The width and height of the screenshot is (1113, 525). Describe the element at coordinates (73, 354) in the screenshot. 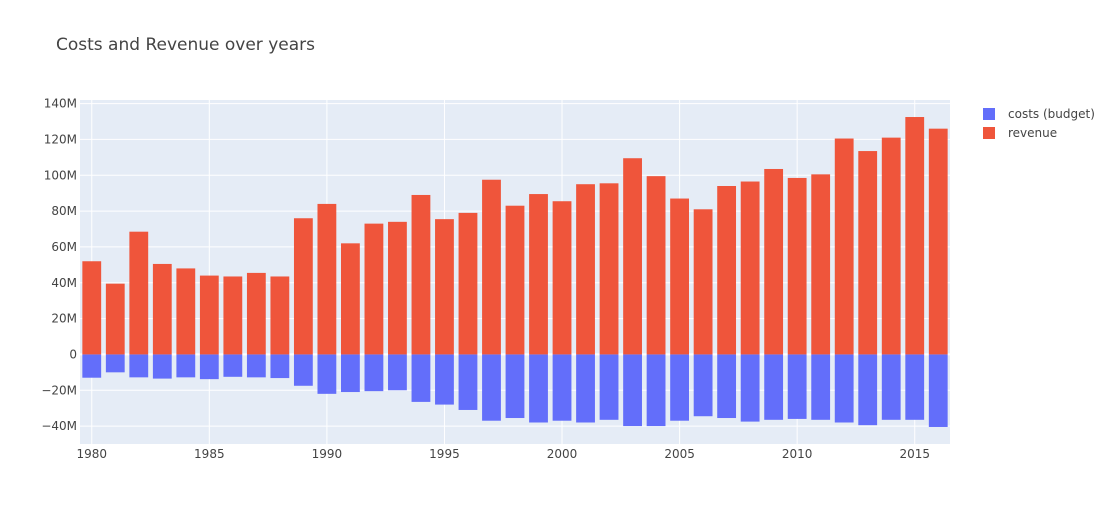

I see `y-tick-label: 0` at that location.